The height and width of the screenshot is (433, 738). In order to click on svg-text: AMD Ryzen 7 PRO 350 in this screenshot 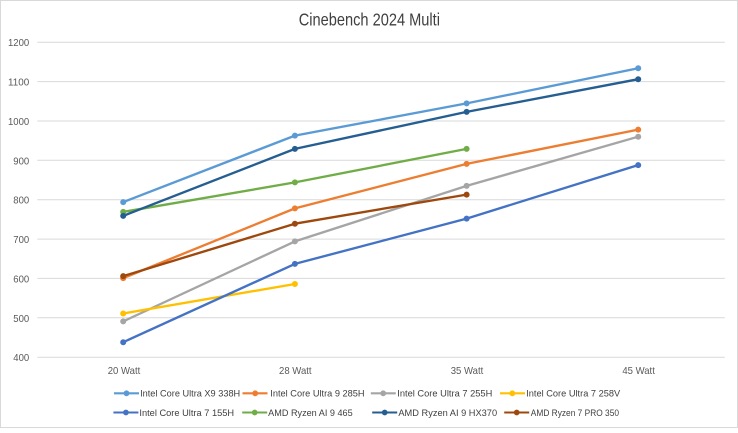, I will do `click(575, 413)`.